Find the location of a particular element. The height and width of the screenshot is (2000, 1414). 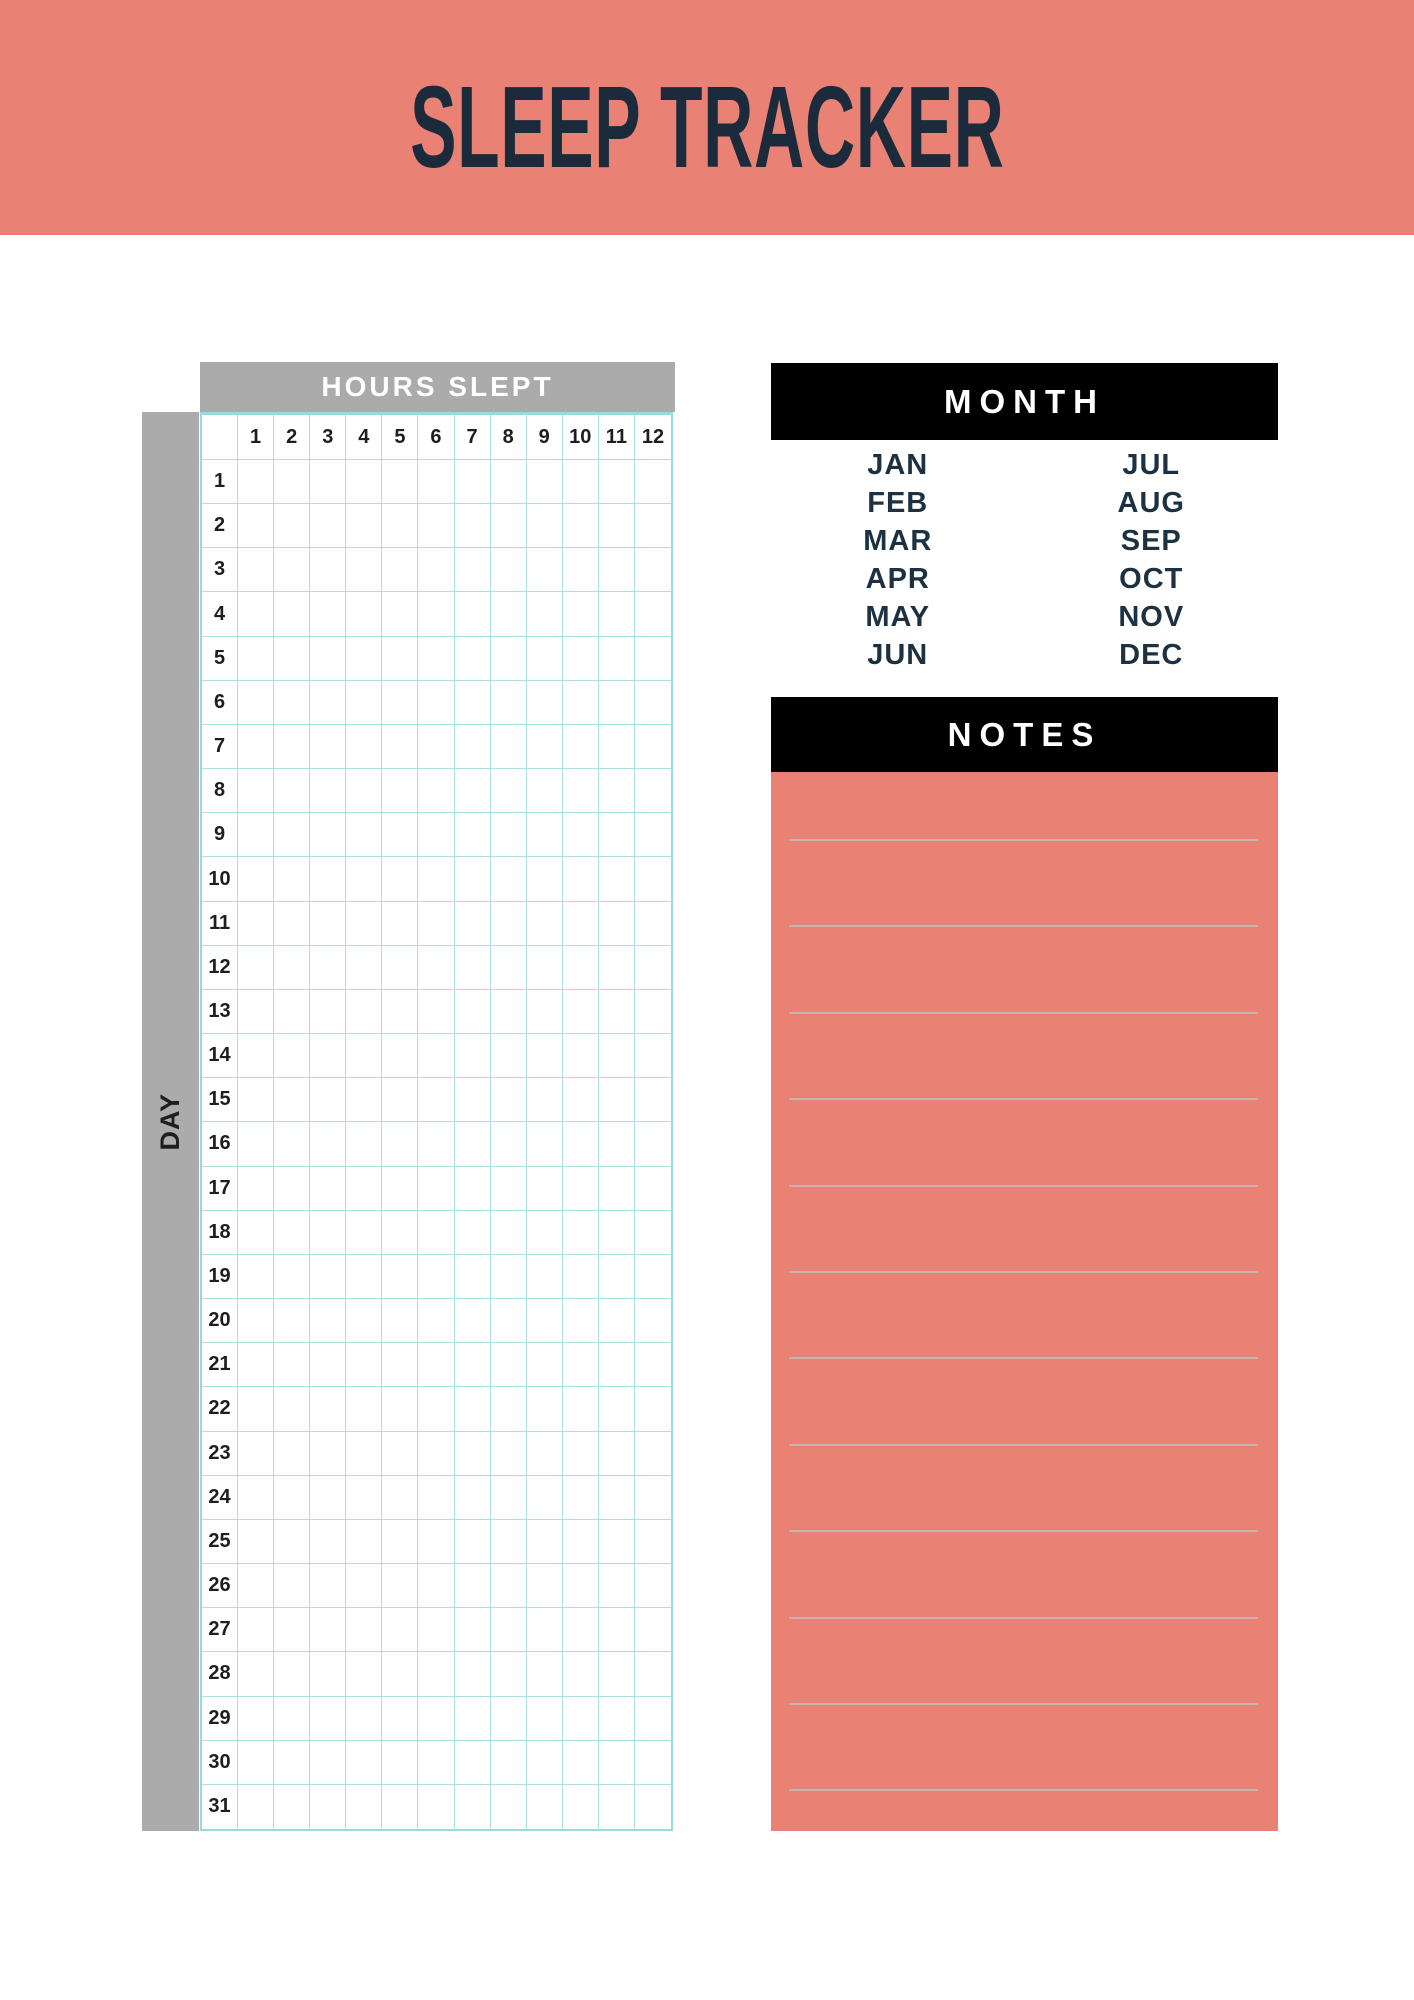

notes-line is located at coordinates (1023, 1013).